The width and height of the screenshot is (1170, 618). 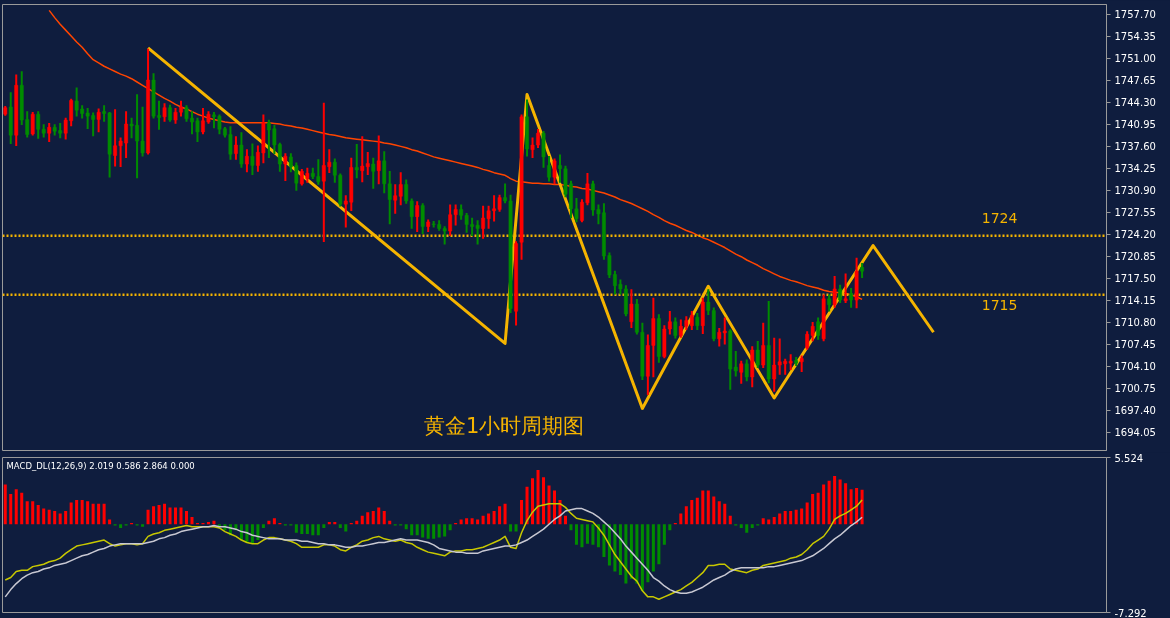 What do you see at coordinates (1135, 37) in the screenshot?
I see `y-tick-label: 1754.35` at bounding box center [1135, 37].